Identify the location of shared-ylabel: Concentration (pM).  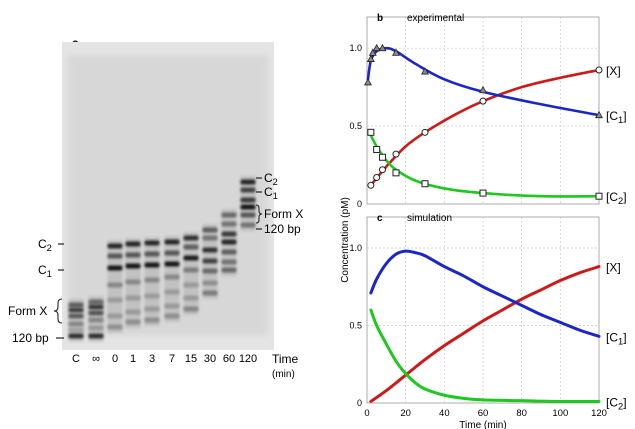
(345, 240).